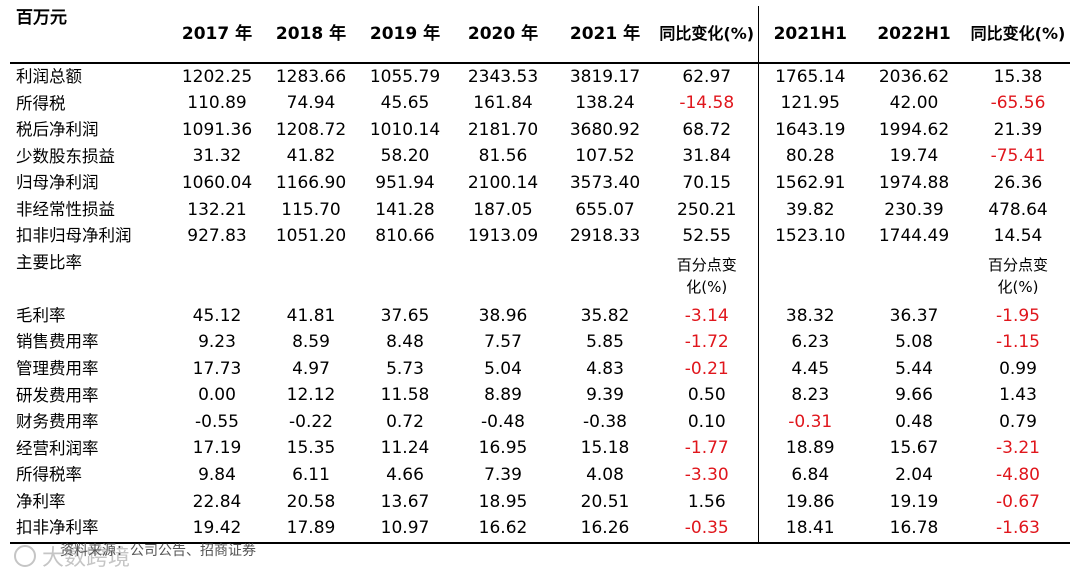 The height and width of the screenshot is (572, 1080). What do you see at coordinates (605, 395) in the screenshot?
I see `table-cell: 9.39` at bounding box center [605, 395].